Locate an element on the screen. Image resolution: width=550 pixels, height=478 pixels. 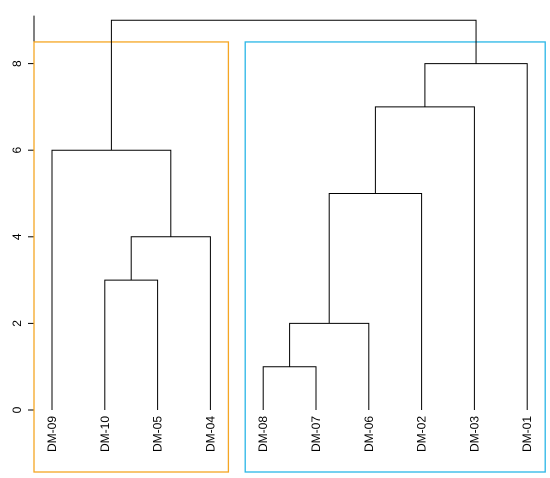
y-tick-label: 4 is located at coordinates (17, 236).